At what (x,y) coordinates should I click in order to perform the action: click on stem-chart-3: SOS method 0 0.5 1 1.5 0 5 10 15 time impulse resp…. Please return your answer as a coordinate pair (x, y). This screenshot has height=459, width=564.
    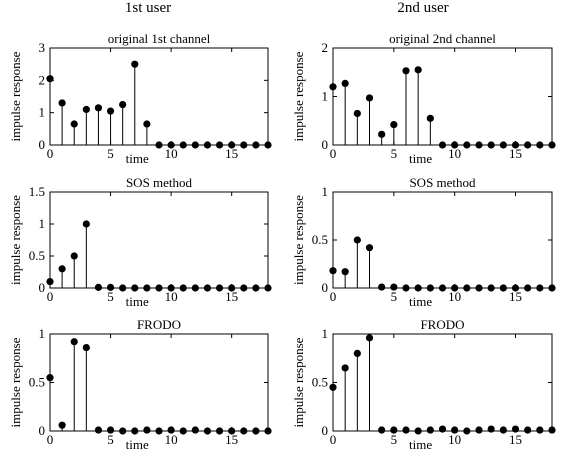
    Looking at the image, I should click on (140, 242).